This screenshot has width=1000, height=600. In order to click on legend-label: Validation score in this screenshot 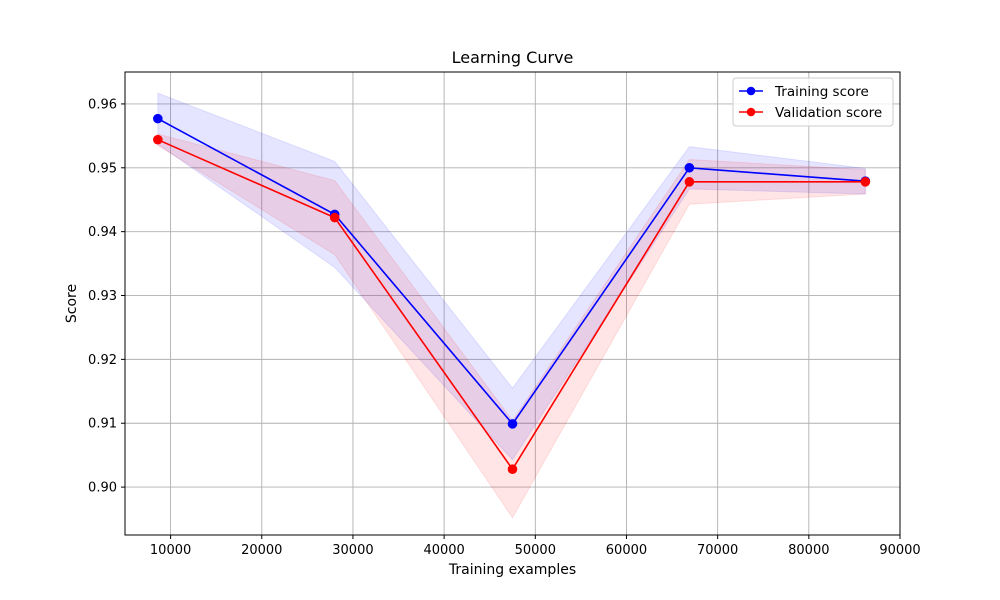, I will do `click(828, 113)`.